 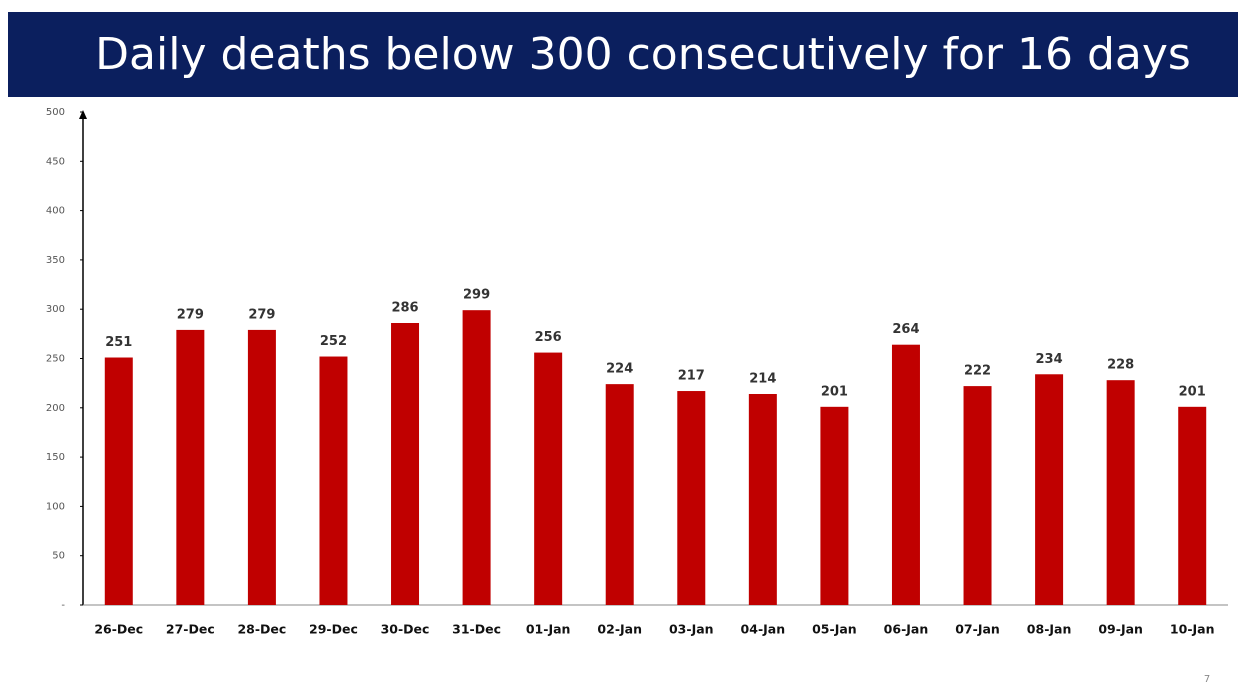 I want to click on y-tick-label: 150, so click(x=55, y=457).